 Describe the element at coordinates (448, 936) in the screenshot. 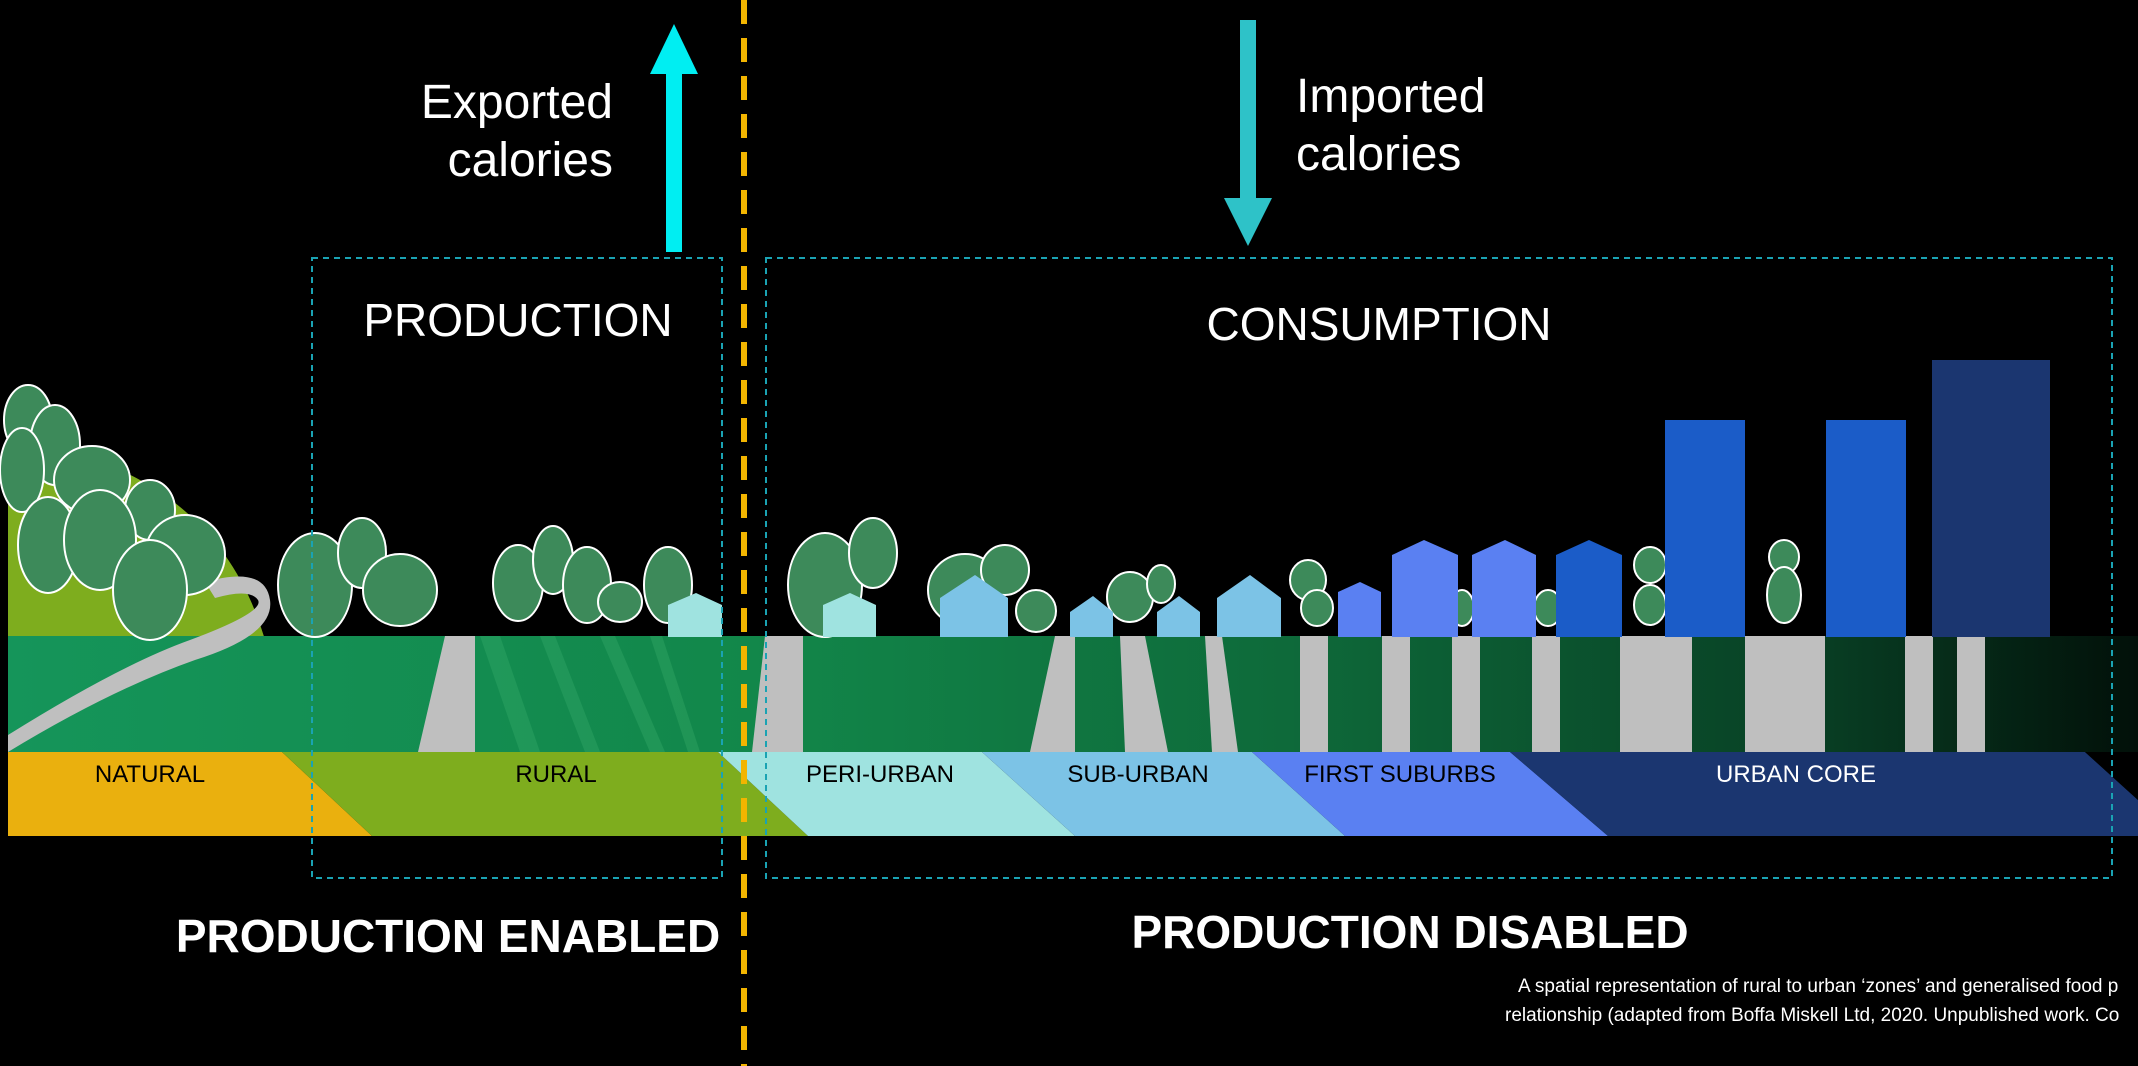

I see `production-enabled-heading: PRODUCTION ENABLED` at that location.